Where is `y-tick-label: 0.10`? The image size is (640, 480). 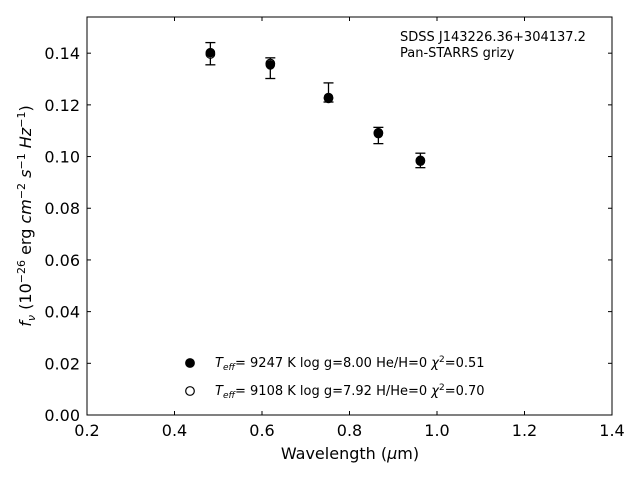
y-tick-label: 0.10 is located at coordinates (62, 157).